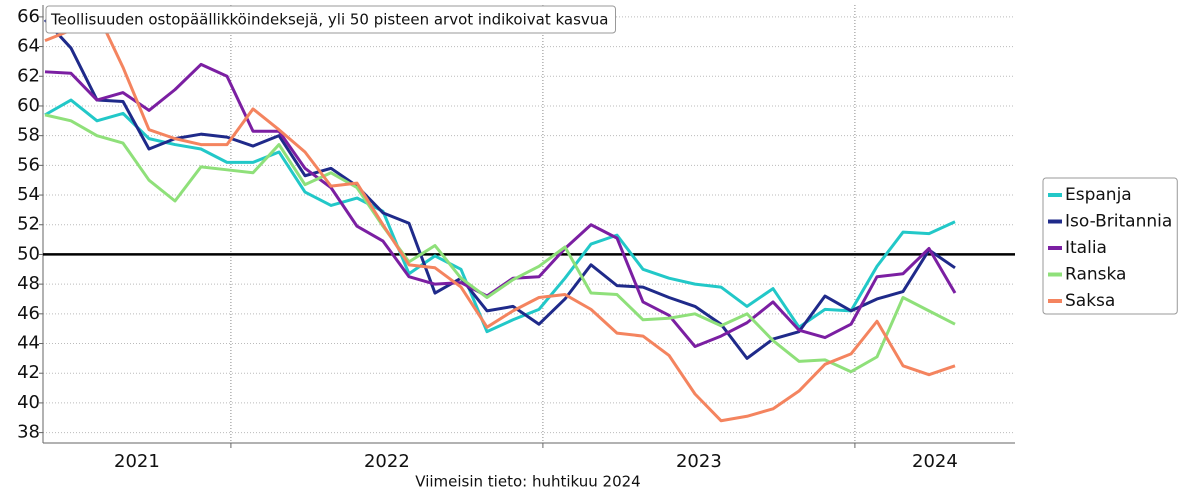 This screenshot has width=1191, height=493. Describe the element at coordinates (1086, 248) in the screenshot. I see `legend-label: Italia` at that location.